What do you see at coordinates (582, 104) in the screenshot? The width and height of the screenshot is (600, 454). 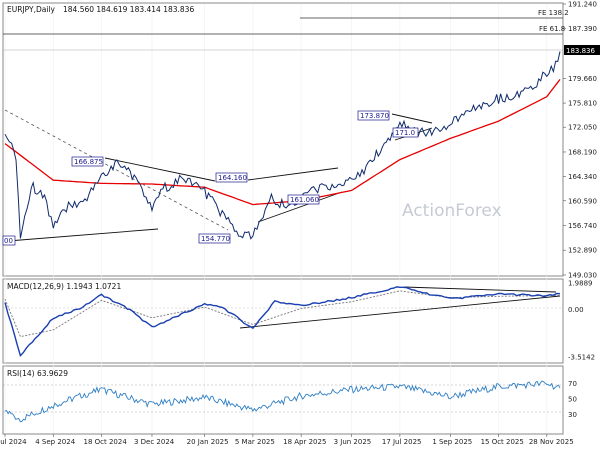 I see `price-y-label: 175.810` at bounding box center [582, 104].